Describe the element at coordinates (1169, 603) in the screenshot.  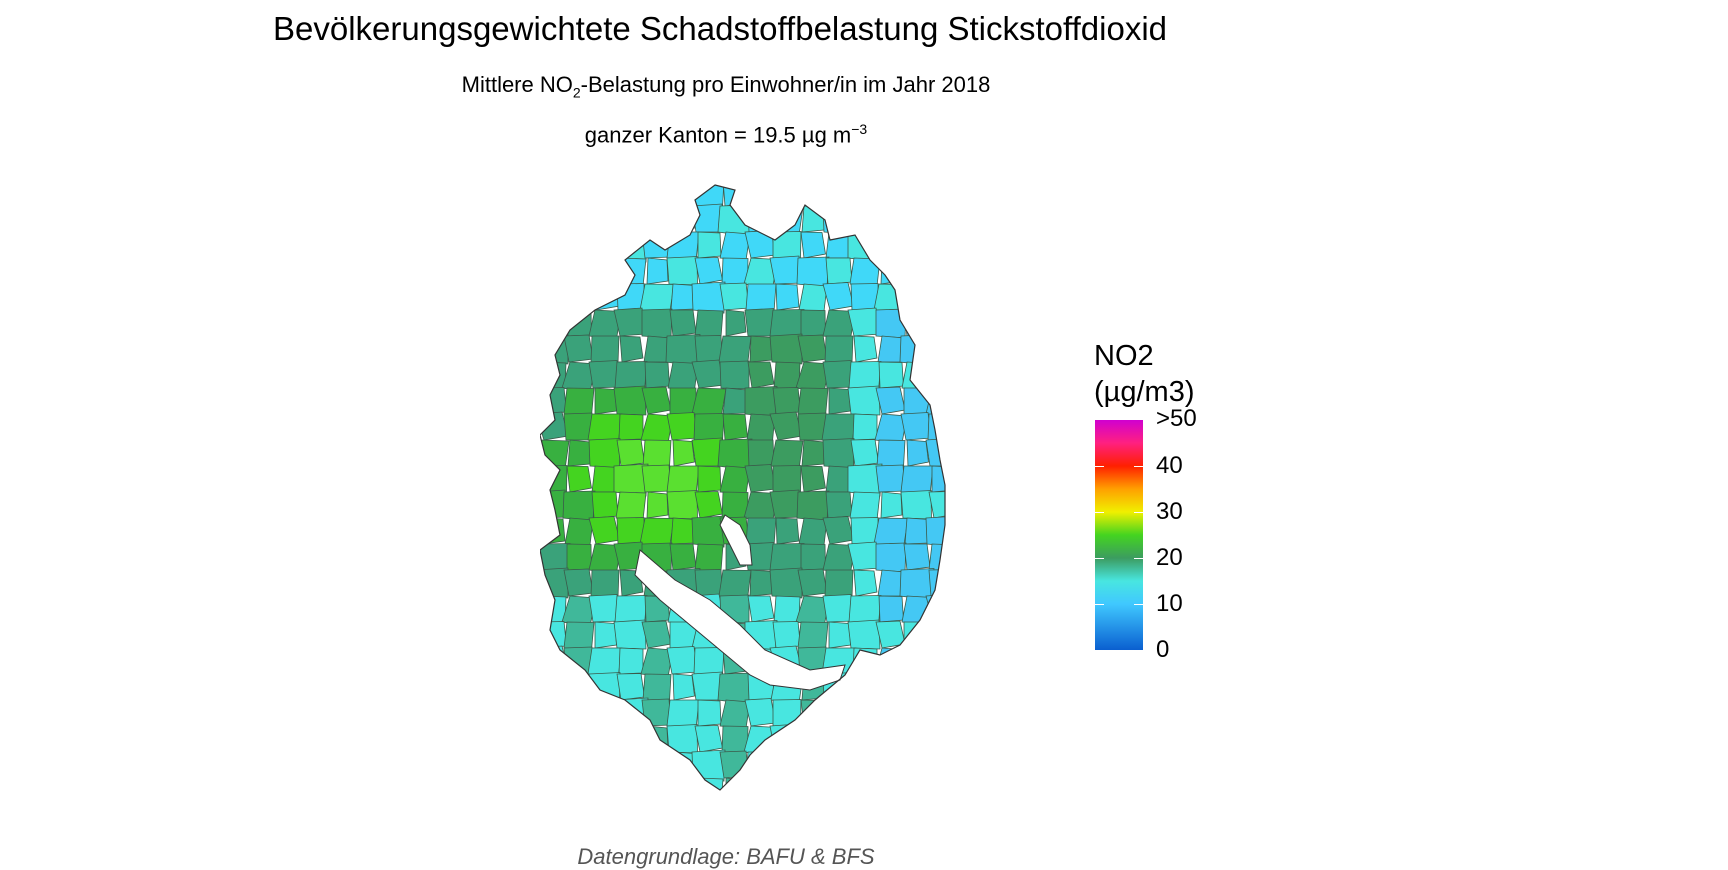
I see `legend-label-10: 10` at that location.